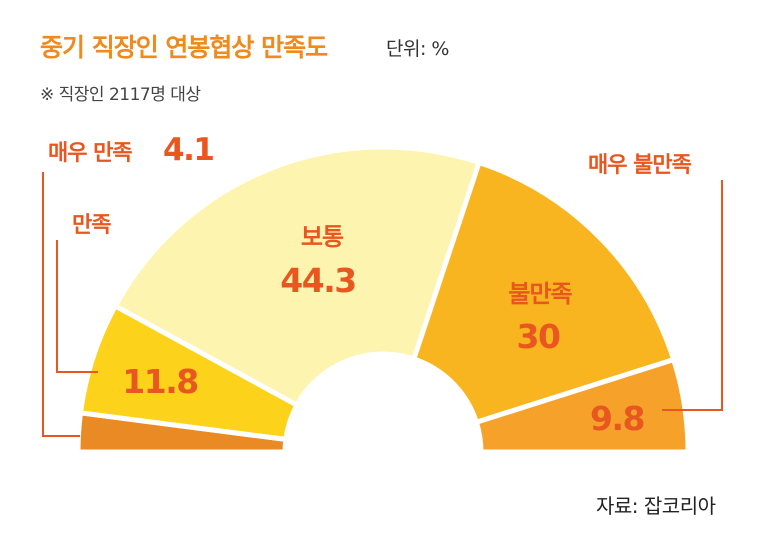  Describe the element at coordinates (91, 225) in the screenshot. I see `label-satisfied: 만족` at that location.